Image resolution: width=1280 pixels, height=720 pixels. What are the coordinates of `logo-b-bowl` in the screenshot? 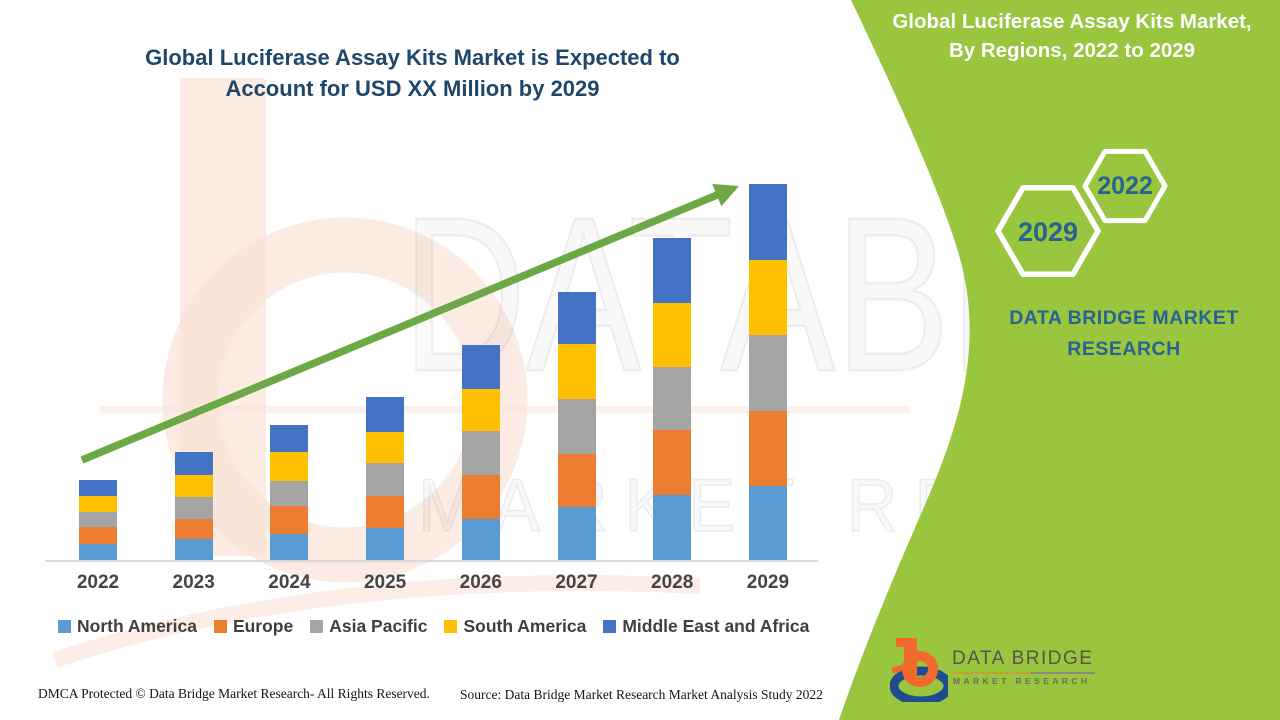 It's located at (920, 669).